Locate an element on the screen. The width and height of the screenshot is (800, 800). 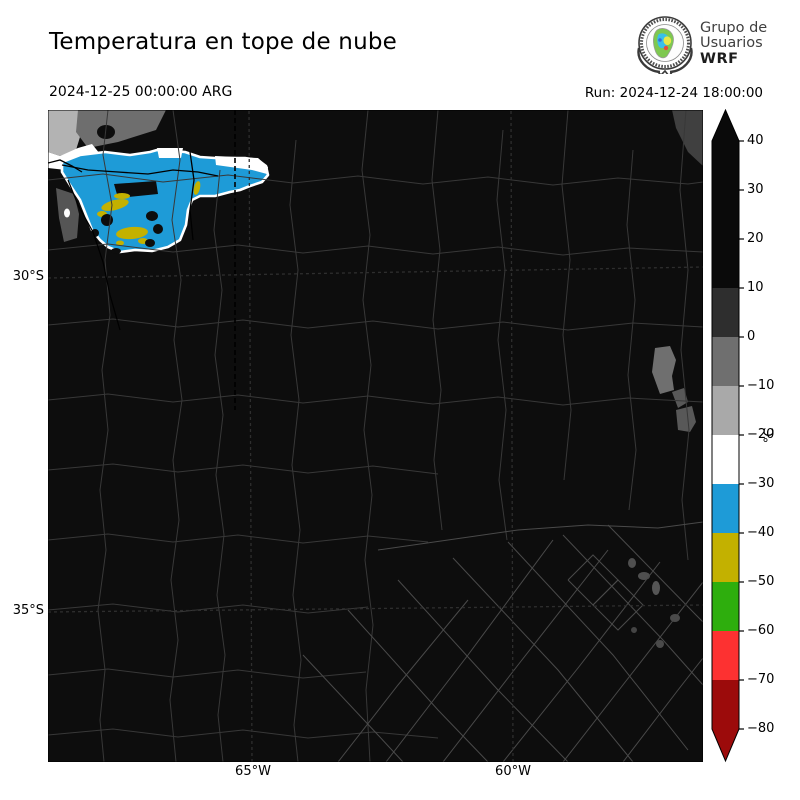
colorbar-unit-label: °C is located at coordinates (770, 435).